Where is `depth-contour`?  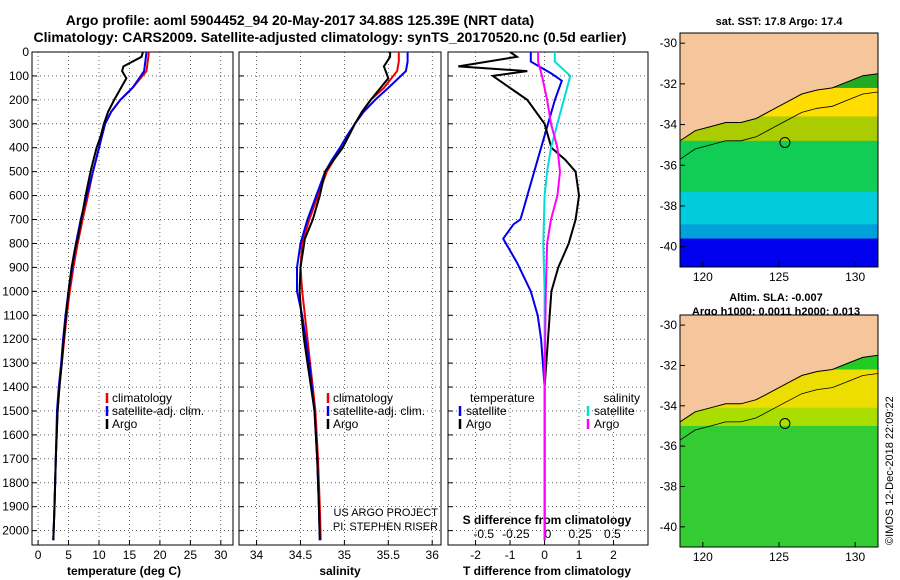 depth-contour is located at coordinates (779, 125).